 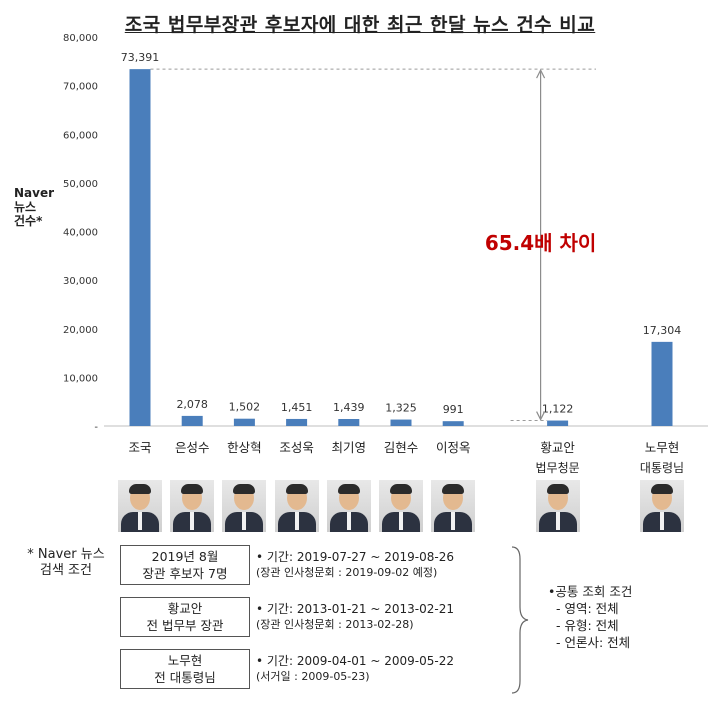 I want to click on condition-box-3-line-2: 전 대통령님, so click(x=185, y=677).